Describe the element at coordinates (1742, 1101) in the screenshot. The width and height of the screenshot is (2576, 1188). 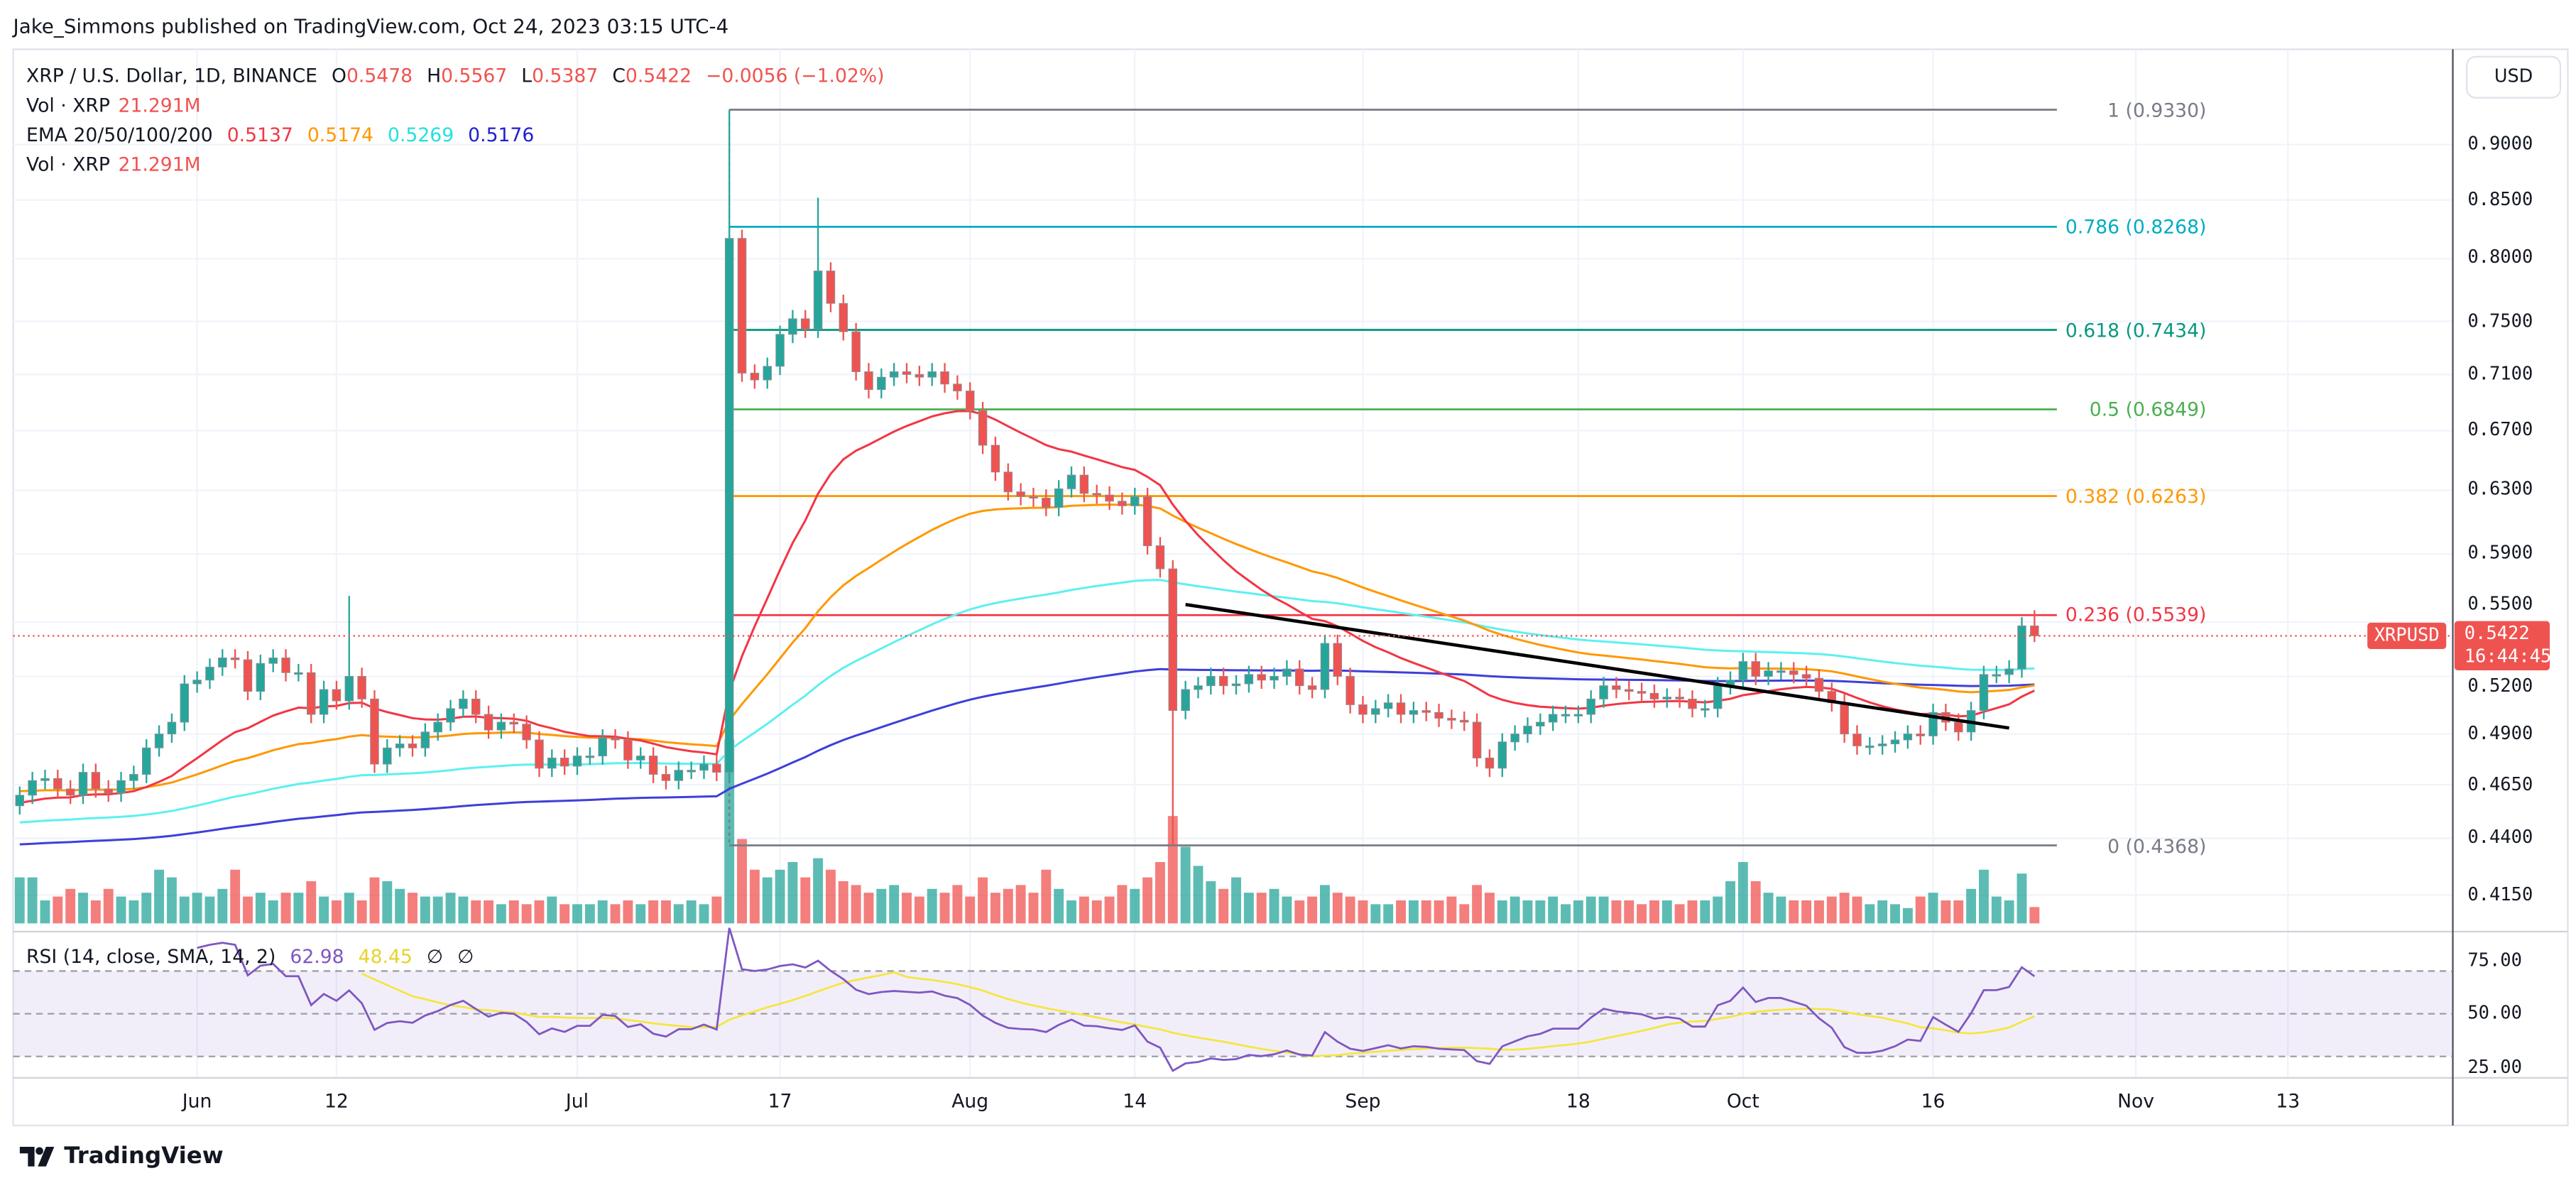
I see `time-tick-label: Oct` at that location.